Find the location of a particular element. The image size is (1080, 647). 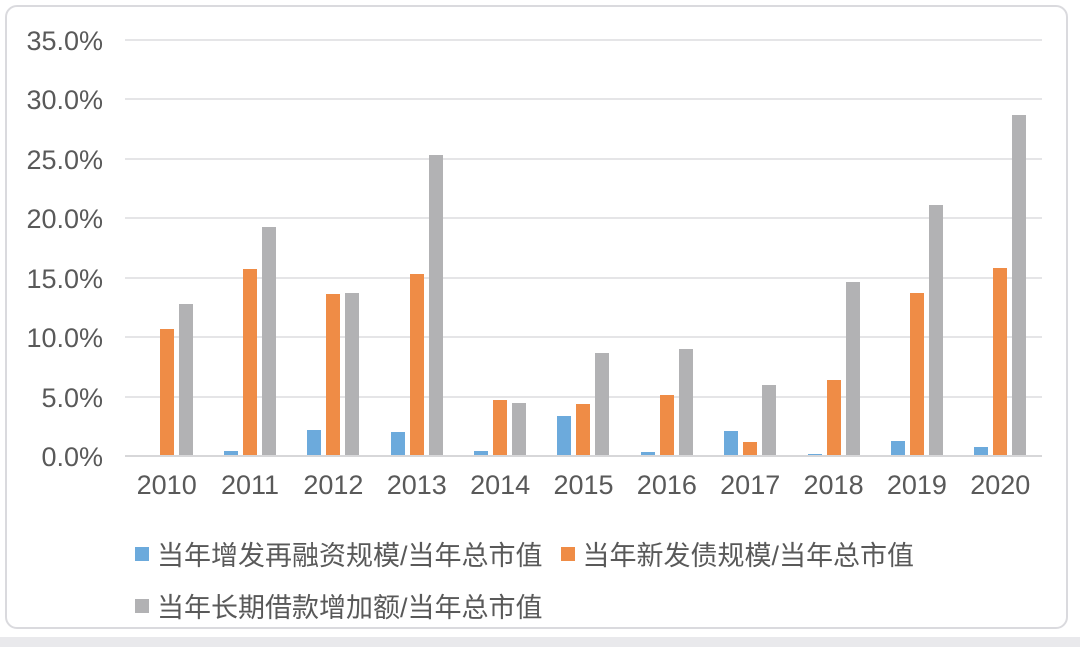

y-tick-label: 30.0% is located at coordinates (64, 100).